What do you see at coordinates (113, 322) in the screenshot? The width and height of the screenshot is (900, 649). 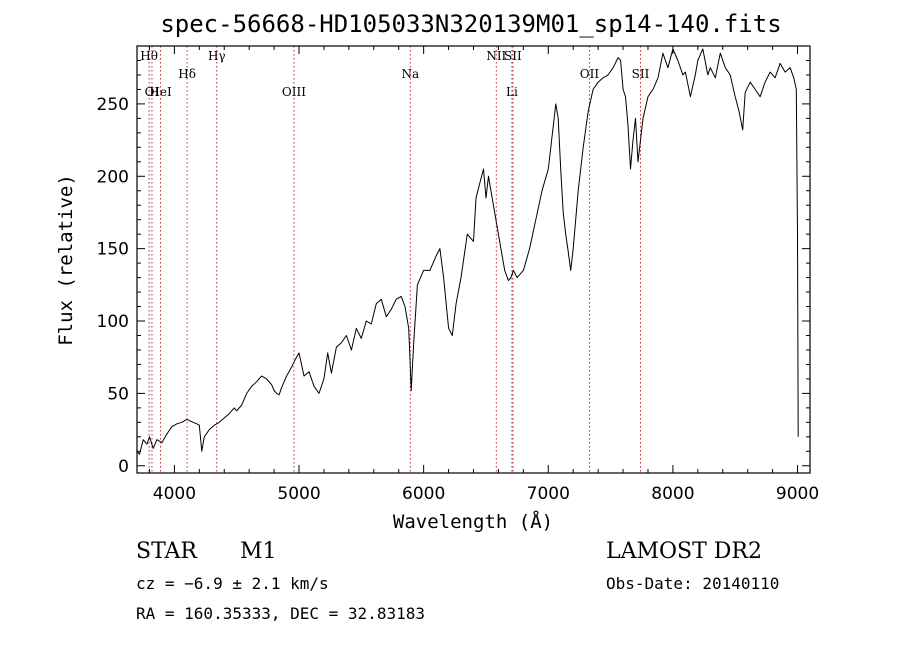 I see `y-tick-label-2: 100` at bounding box center [113, 322].